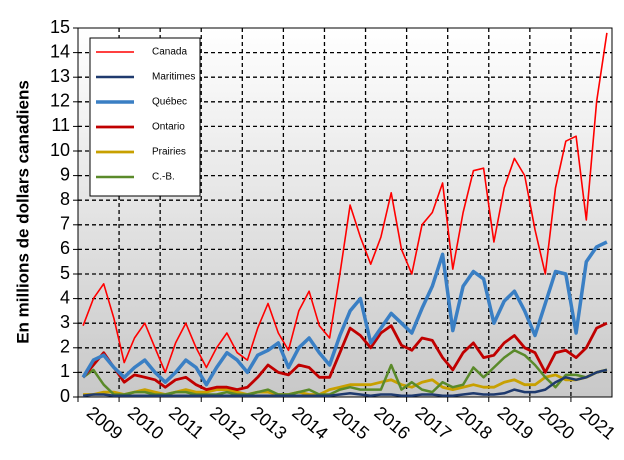 This screenshot has height=460, width=624. What do you see at coordinates (228, 422) in the screenshot?
I see `x-tick-label: 2012` at bounding box center [228, 422].